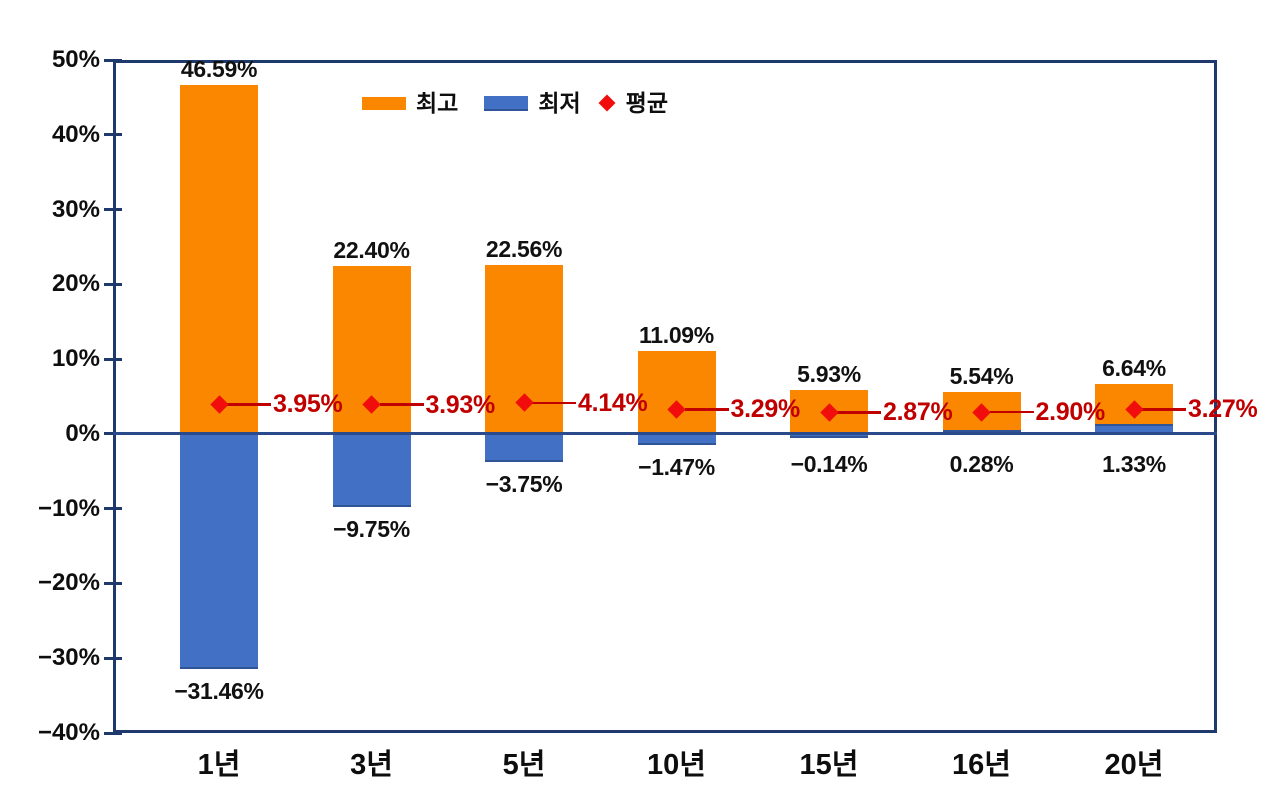 The image size is (1280, 809). Describe the element at coordinates (981, 765) in the screenshot. I see `x-axis-category-label: 16년` at that location.